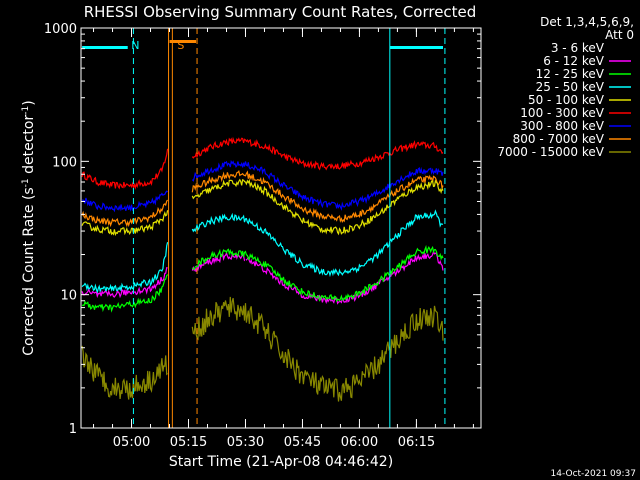 Image resolution: width=640 pixels, height=480 pixels. Describe the element at coordinates (578, 48) in the screenshot. I see `legend-label: 3 - 6 keV` at that location.